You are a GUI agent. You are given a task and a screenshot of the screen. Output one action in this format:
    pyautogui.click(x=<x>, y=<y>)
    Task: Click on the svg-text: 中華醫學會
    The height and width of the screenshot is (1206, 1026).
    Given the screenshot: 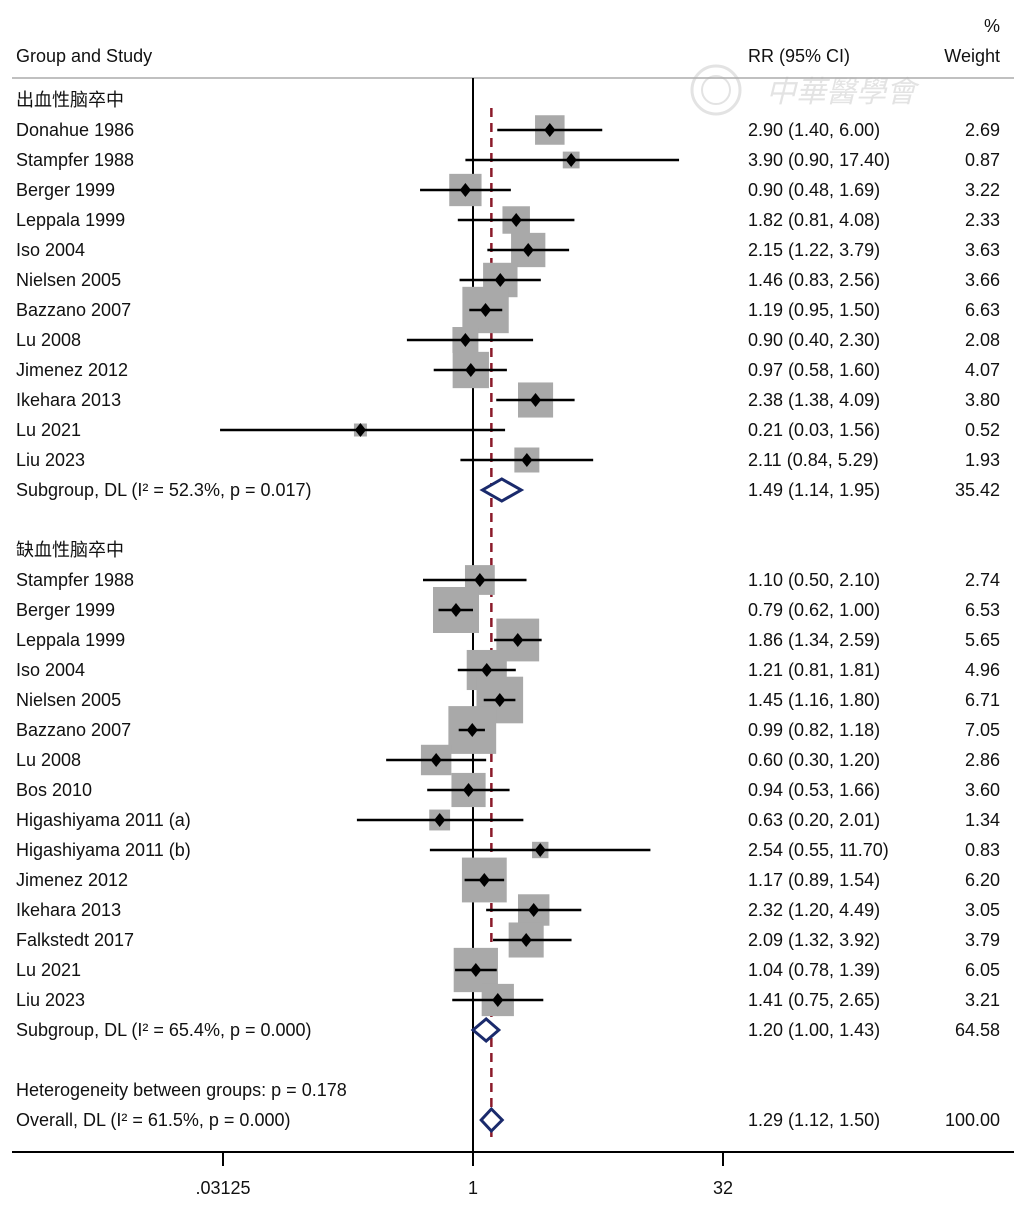 What is the action you would take?
    pyautogui.click(x=843, y=92)
    